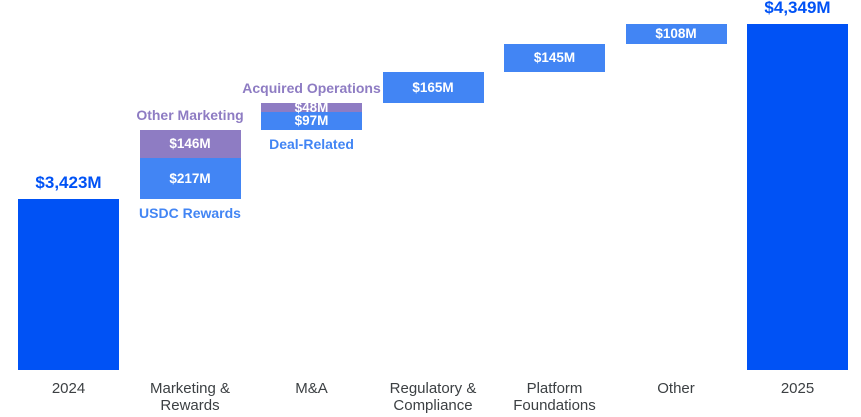  I want to click on bar-value-label-acquired-operations: $48M, so click(311, 107).